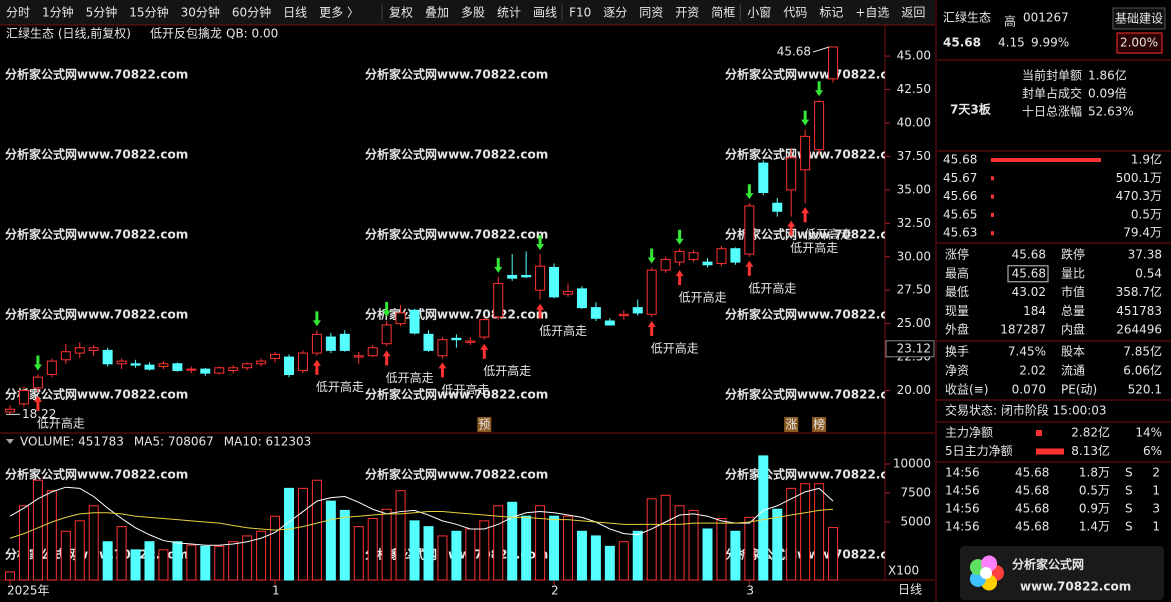  Describe the element at coordinates (1139, 291) in the screenshot. I see `stat-value: 358.7亿` at that location.